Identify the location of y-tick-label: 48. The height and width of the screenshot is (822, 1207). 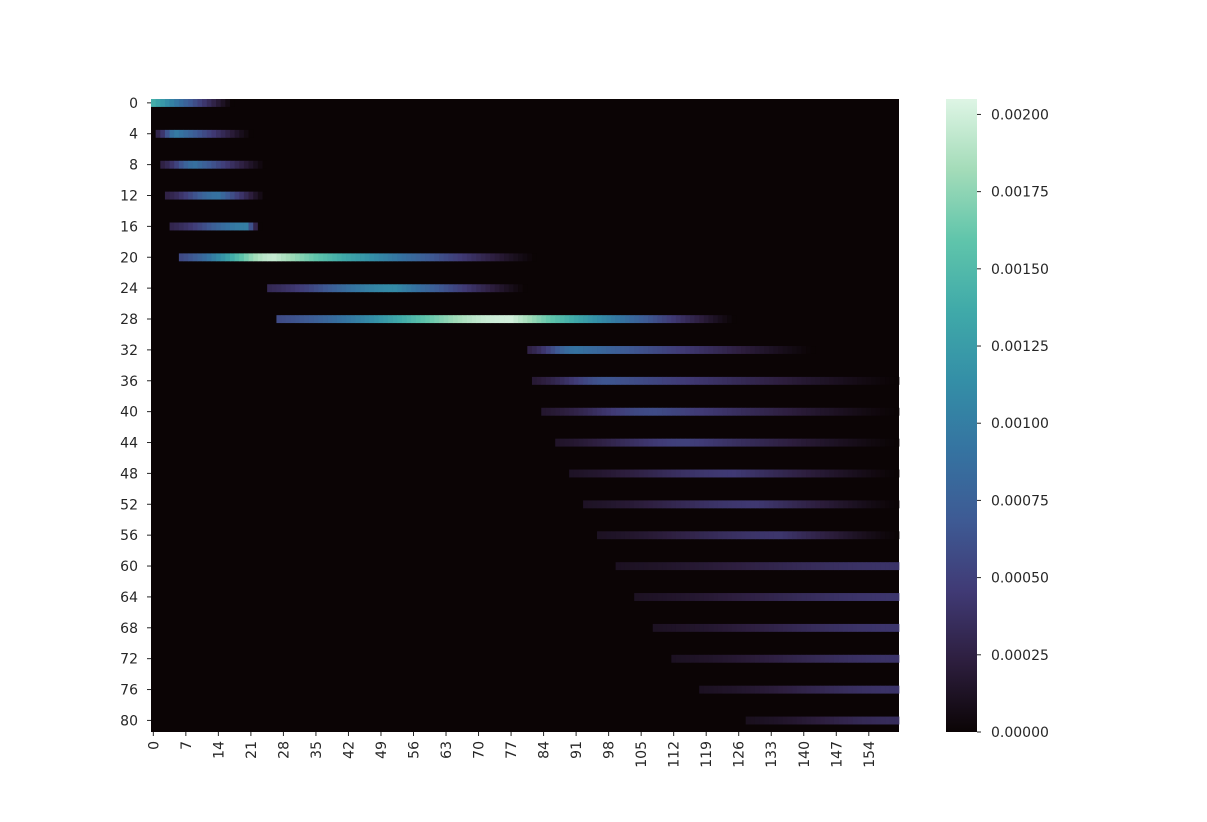
(129, 474).